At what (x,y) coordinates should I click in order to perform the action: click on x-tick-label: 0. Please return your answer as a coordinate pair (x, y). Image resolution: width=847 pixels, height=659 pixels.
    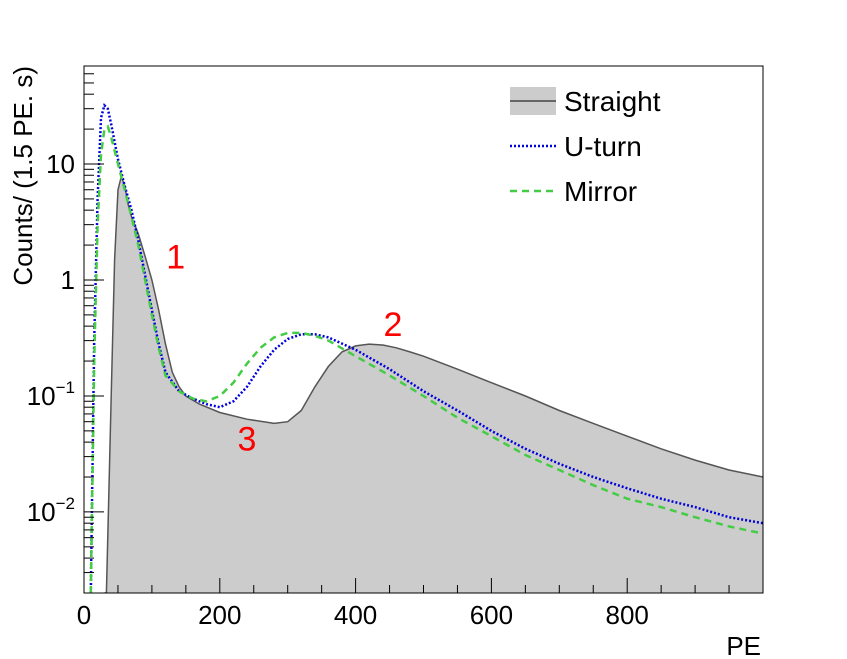
    Looking at the image, I should click on (84, 615).